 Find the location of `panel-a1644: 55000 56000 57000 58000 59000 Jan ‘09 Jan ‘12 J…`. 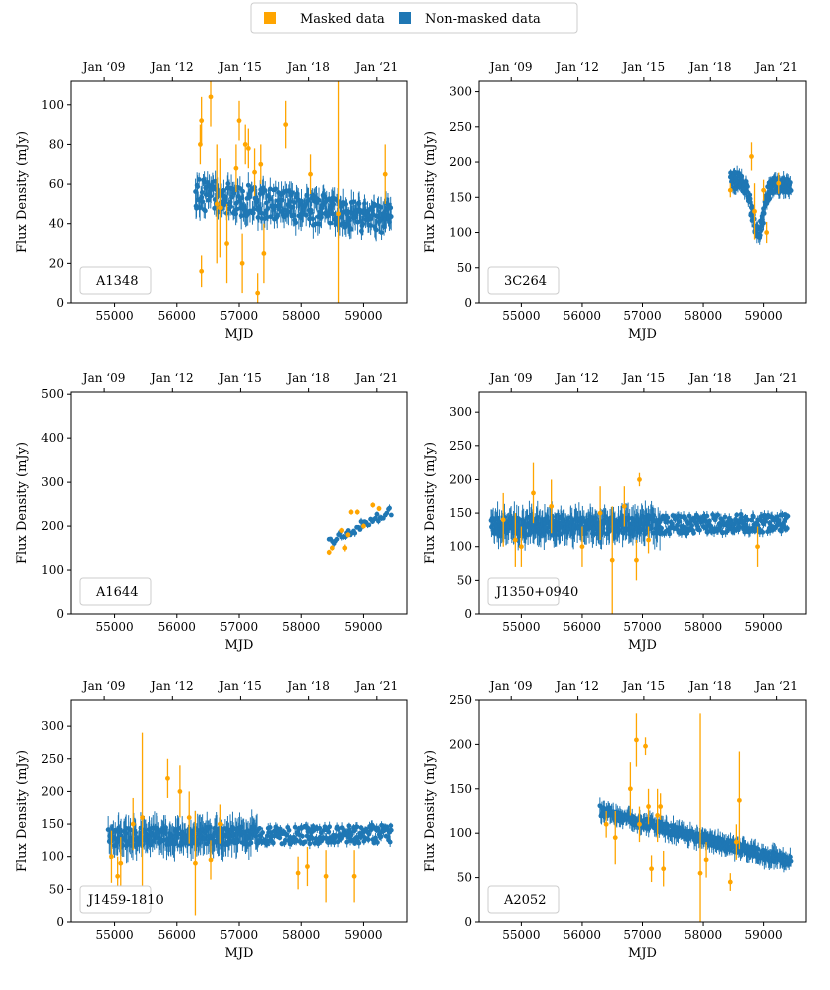

panel-a1644: 55000 56000 57000 58000 59000 Jan ‘09 Jan ‘12 J… is located at coordinates (211, 512).